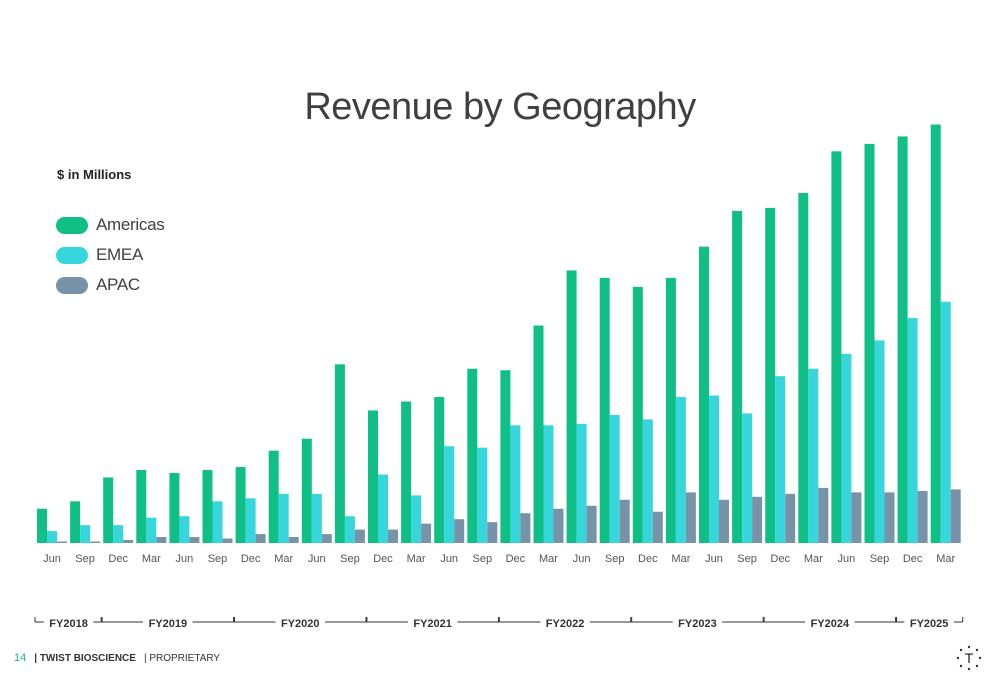 Image resolution: width=1000 pixels, height=685 pixels. Describe the element at coordinates (830, 624) in the screenshot. I see `fiscal-year-label: FY2024` at that location.